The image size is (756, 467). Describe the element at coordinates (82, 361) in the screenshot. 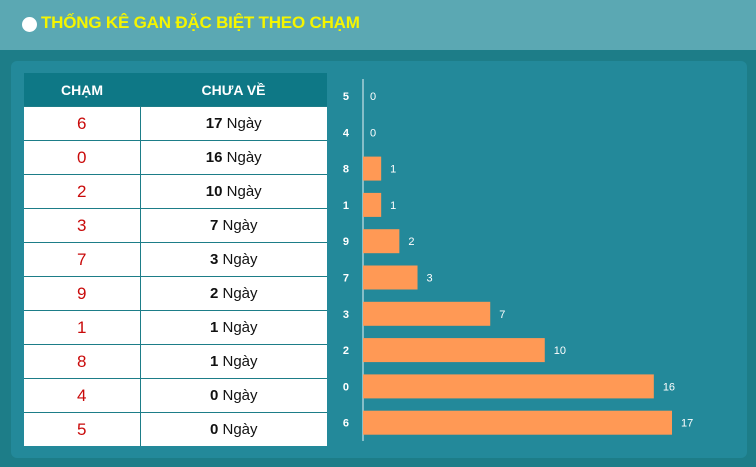

I see `cham-digit-cell: 8` at that location.